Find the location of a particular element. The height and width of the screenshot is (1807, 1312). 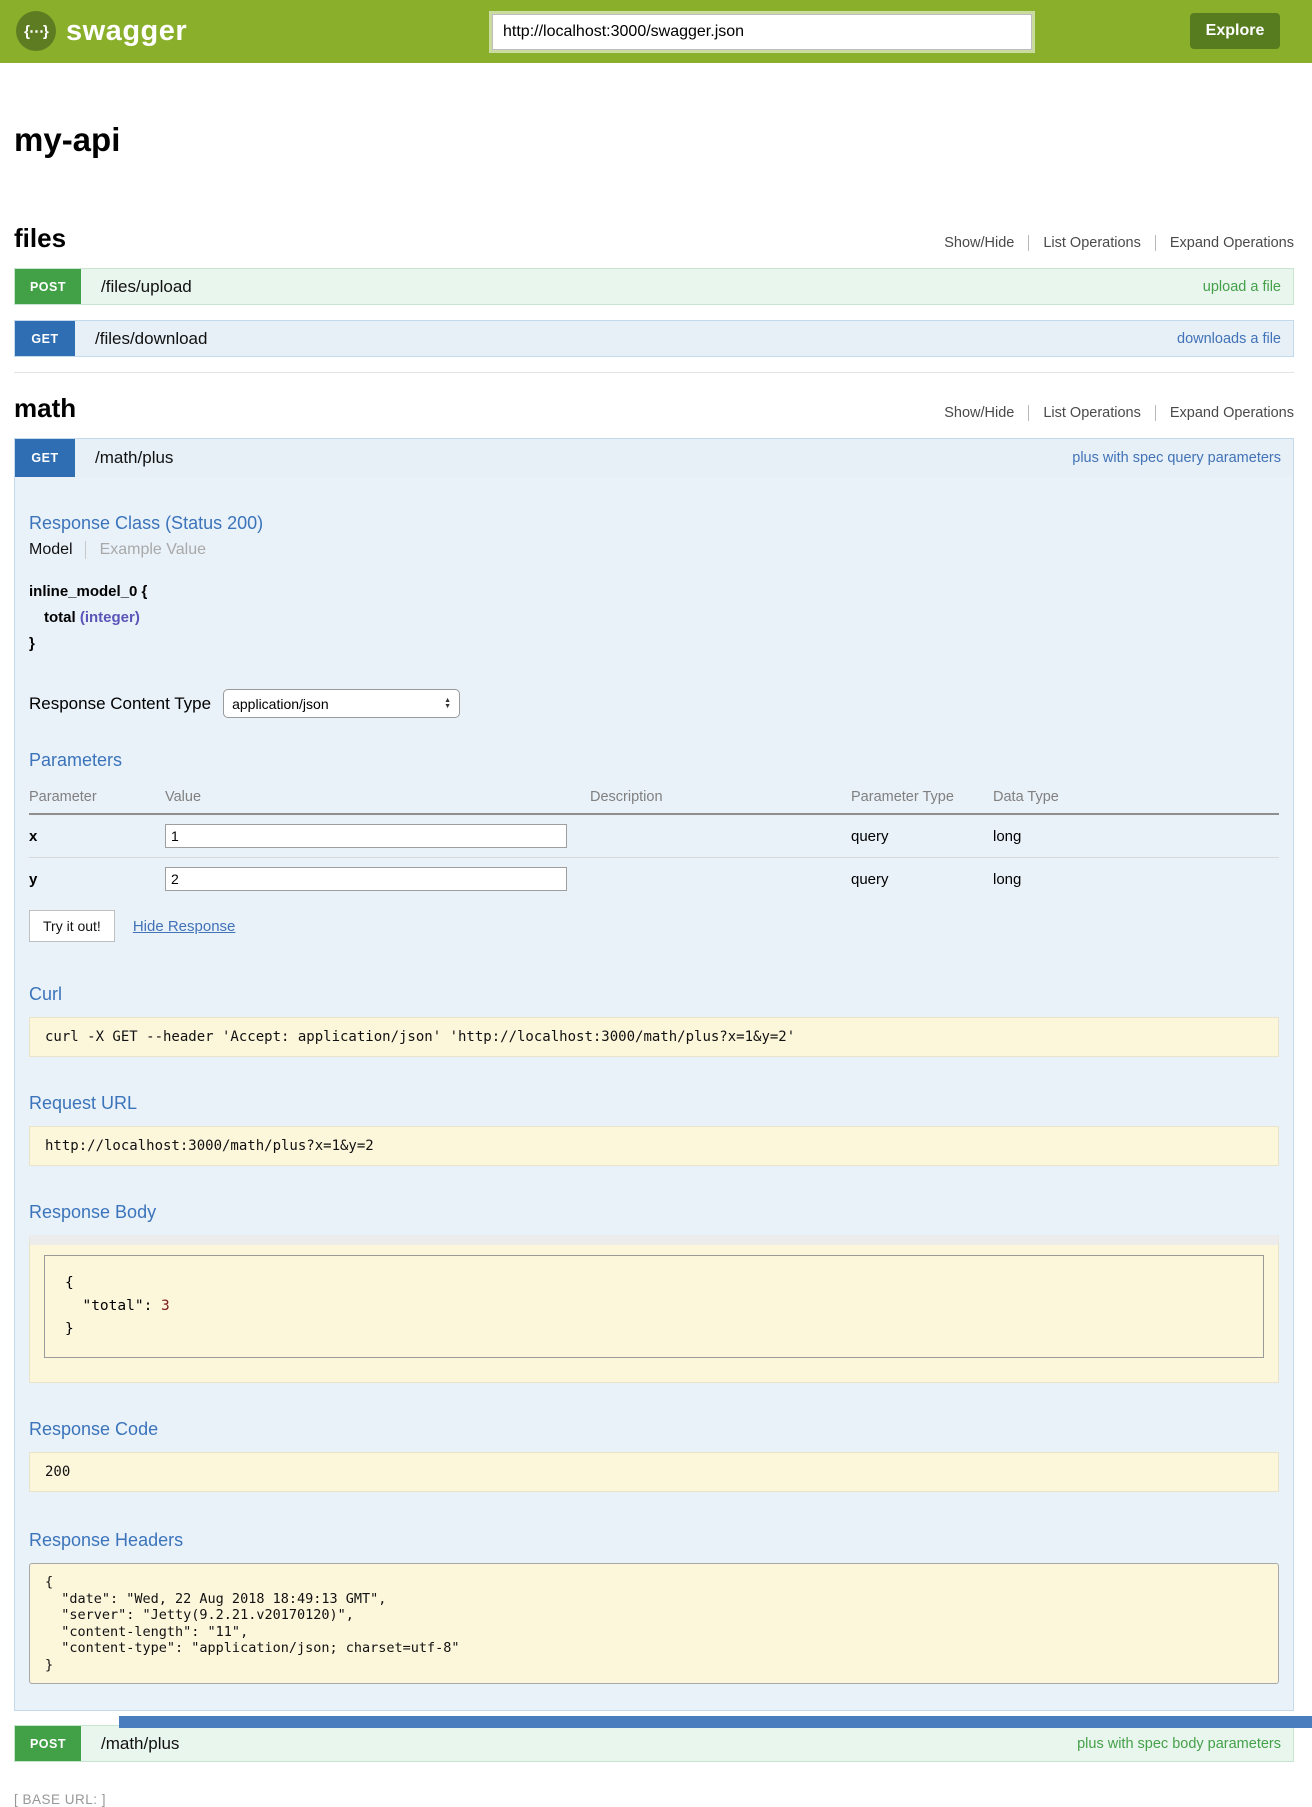

math-show-hide-link: Show/Hide is located at coordinates (979, 413).